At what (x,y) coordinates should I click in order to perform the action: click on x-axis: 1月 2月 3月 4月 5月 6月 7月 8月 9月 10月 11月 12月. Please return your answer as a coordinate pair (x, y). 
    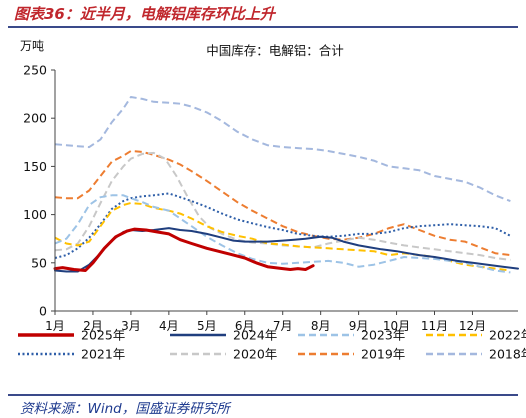
    Looking at the image, I should click on (265, 322).